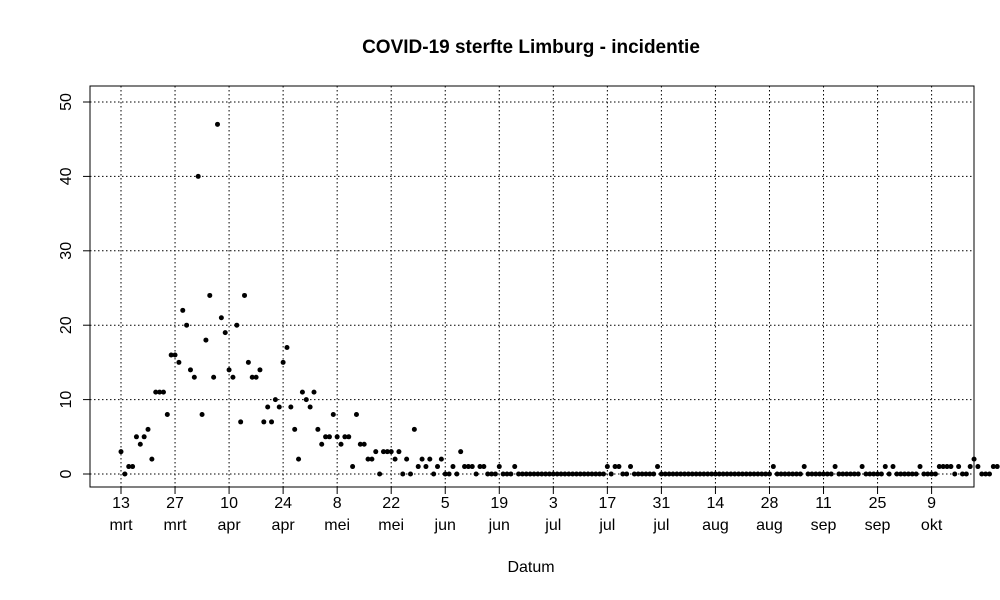 The image size is (1000, 600). What do you see at coordinates (66, 251) in the screenshot?
I see `y-tick-label: 30` at bounding box center [66, 251].